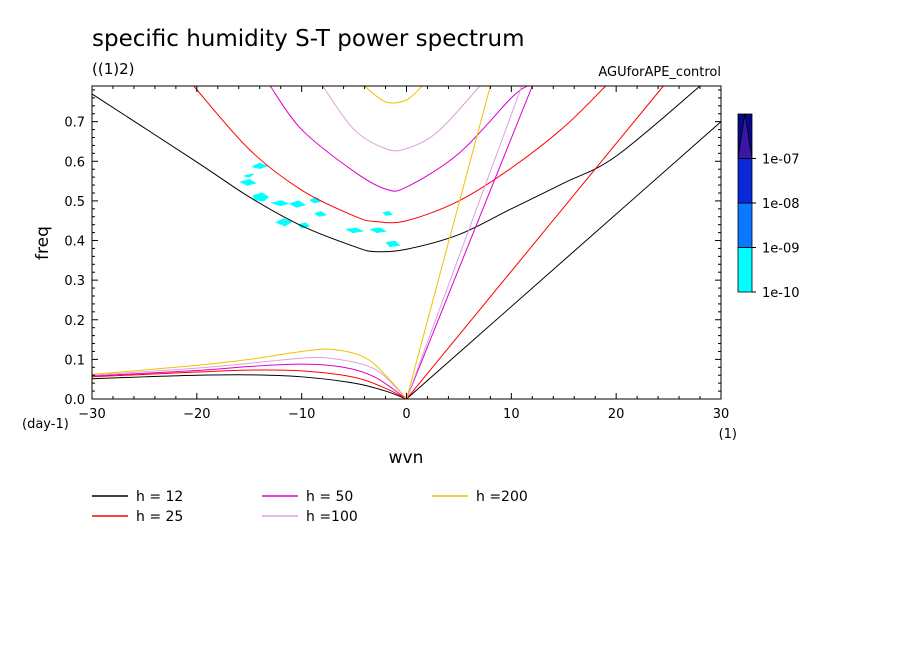 This screenshot has width=904, height=654. I want to click on legend: h = 12 h = 25 h = 50 h =100 h =200, so click(310, 507).